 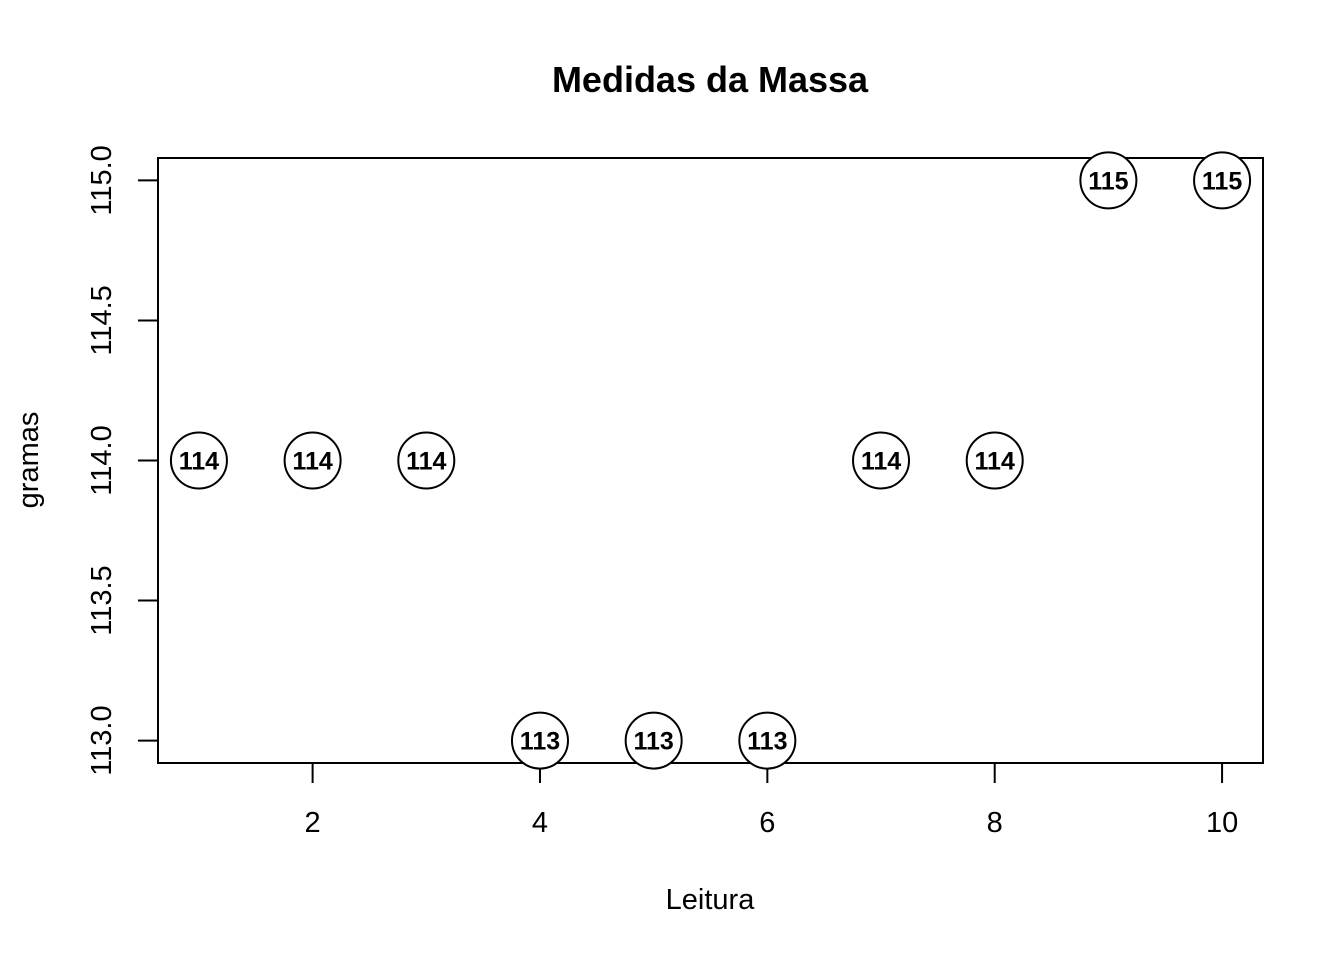 What do you see at coordinates (1222, 823) in the screenshot?
I see `x-tick-label-10: 10` at bounding box center [1222, 823].